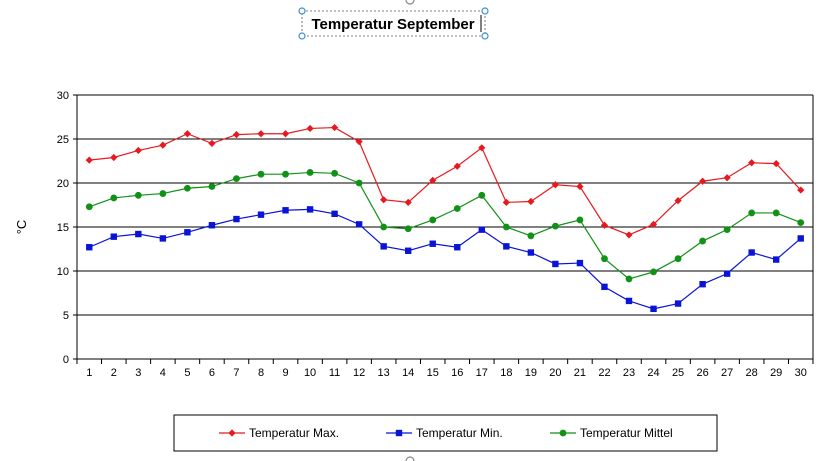  What do you see at coordinates (236, 373) in the screenshot?
I see `x-tick-label: 7` at bounding box center [236, 373].